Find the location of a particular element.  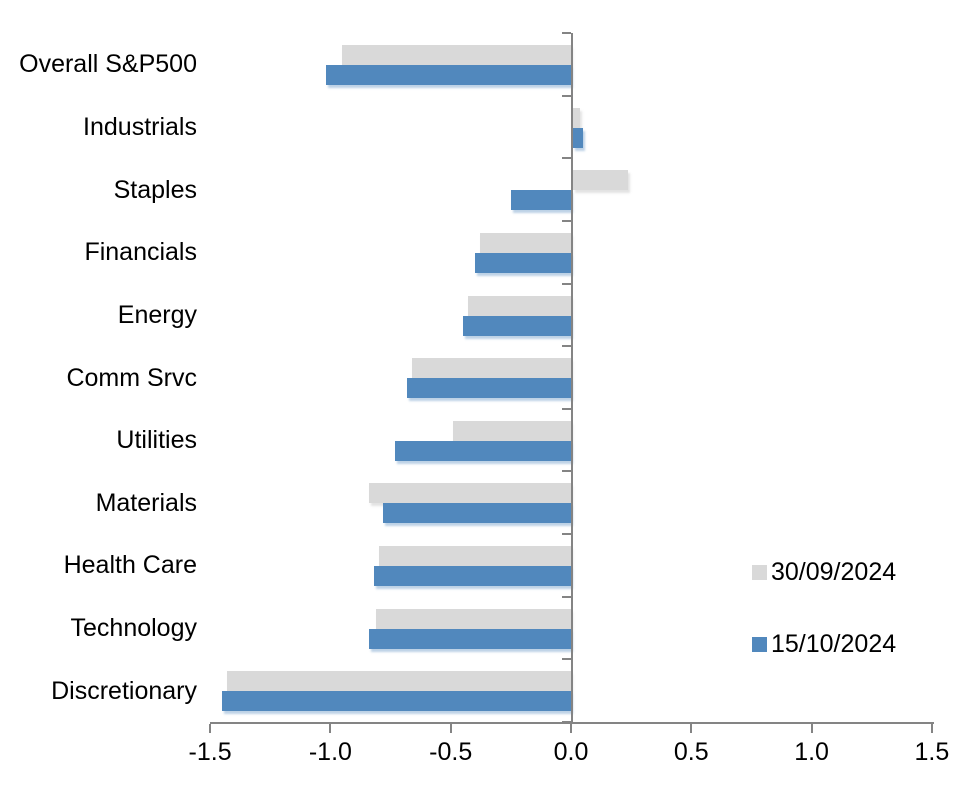

x-tick-label: -1.5 is located at coordinates (210, 752).